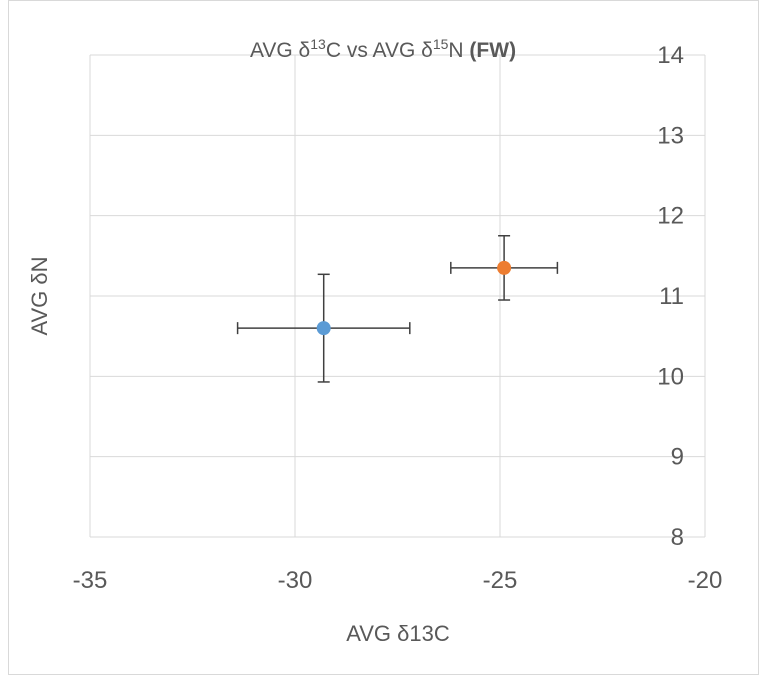 The height and width of the screenshot is (677, 761). What do you see at coordinates (295, 580) in the screenshot?
I see `x-tick-label: -30` at bounding box center [295, 580].